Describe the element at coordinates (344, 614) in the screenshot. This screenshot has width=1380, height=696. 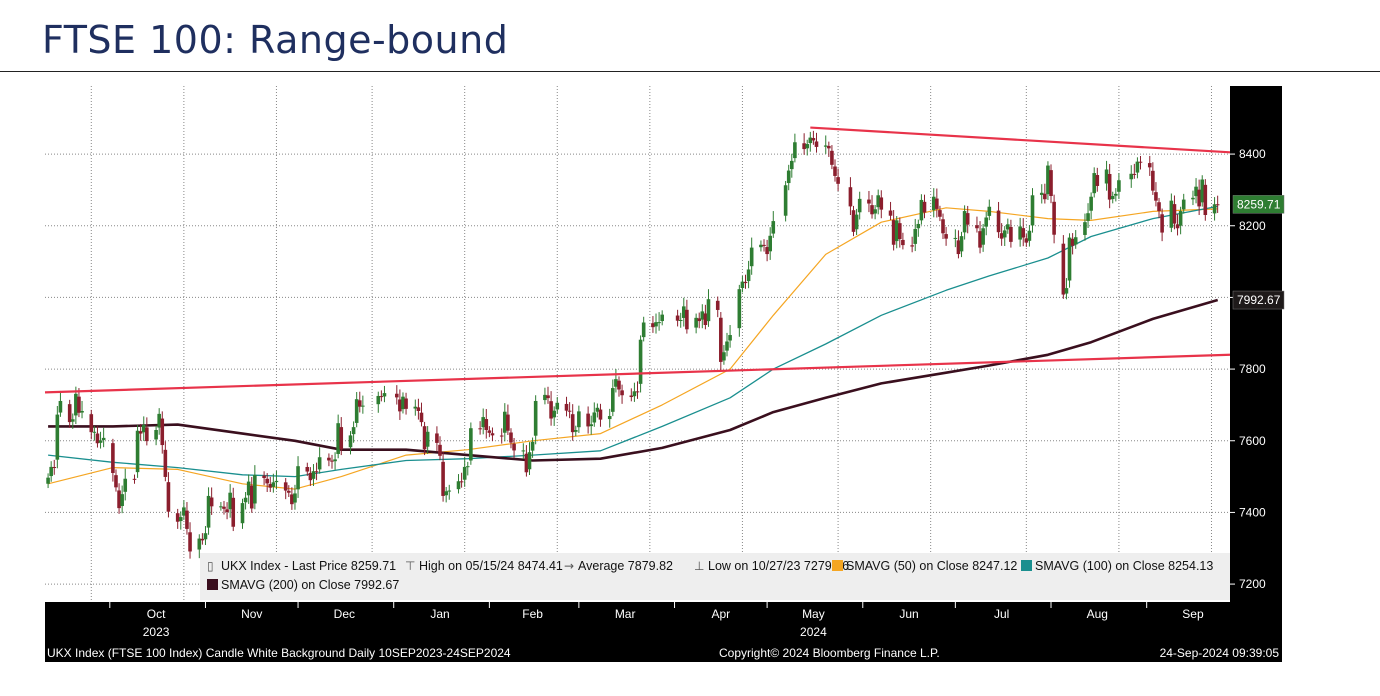
I see `x-month-label: Dec` at that location.